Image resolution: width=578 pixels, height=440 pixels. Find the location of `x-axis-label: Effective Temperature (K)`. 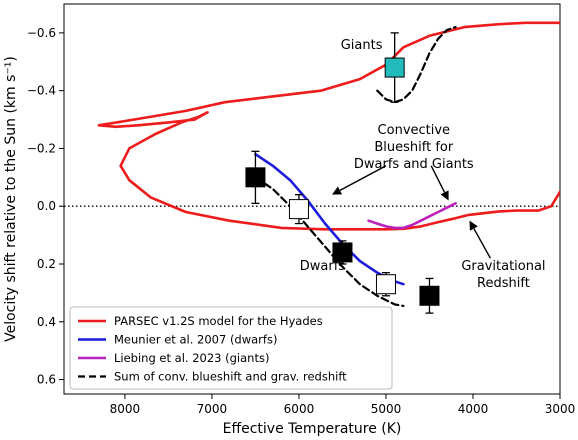

x-axis-label: Effective Temperature (K) is located at coordinates (312, 429).